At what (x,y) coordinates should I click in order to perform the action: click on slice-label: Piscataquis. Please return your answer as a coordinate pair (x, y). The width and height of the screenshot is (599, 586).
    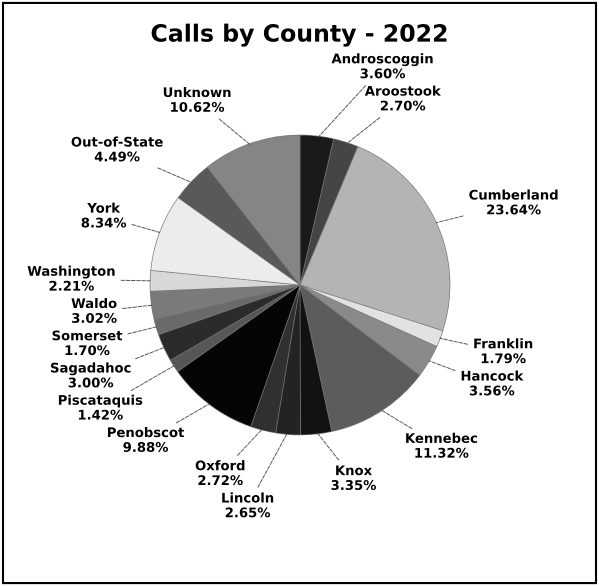
    Looking at the image, I should click on (100, 401).